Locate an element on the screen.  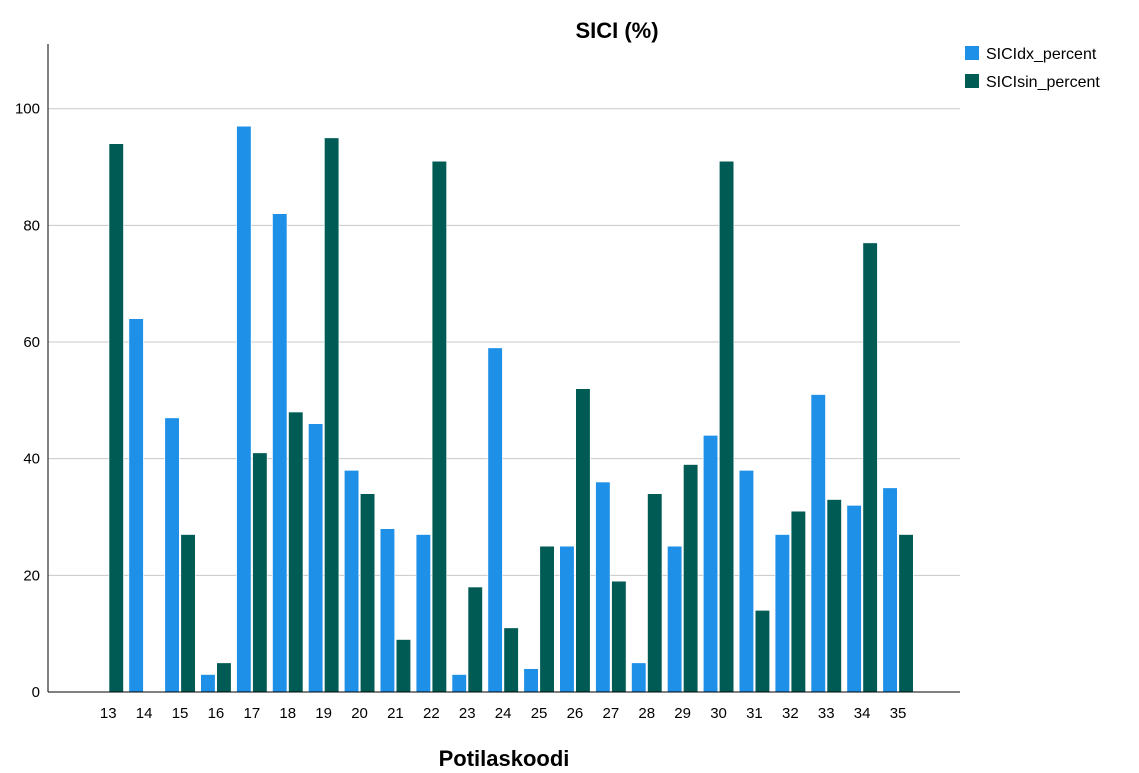
legend-label-sicisin: SICIsin_percent is located at coordinates (1043, 82).